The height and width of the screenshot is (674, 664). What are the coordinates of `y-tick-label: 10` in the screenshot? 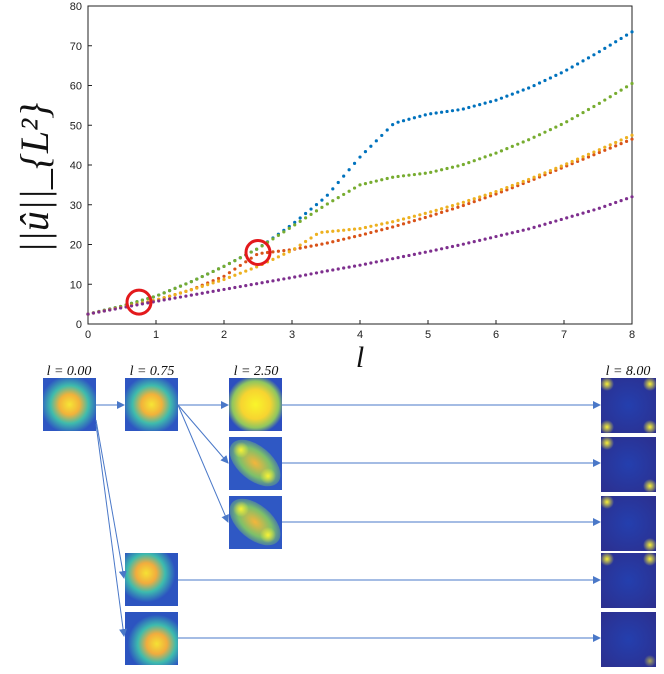 It's located at (76, 285).